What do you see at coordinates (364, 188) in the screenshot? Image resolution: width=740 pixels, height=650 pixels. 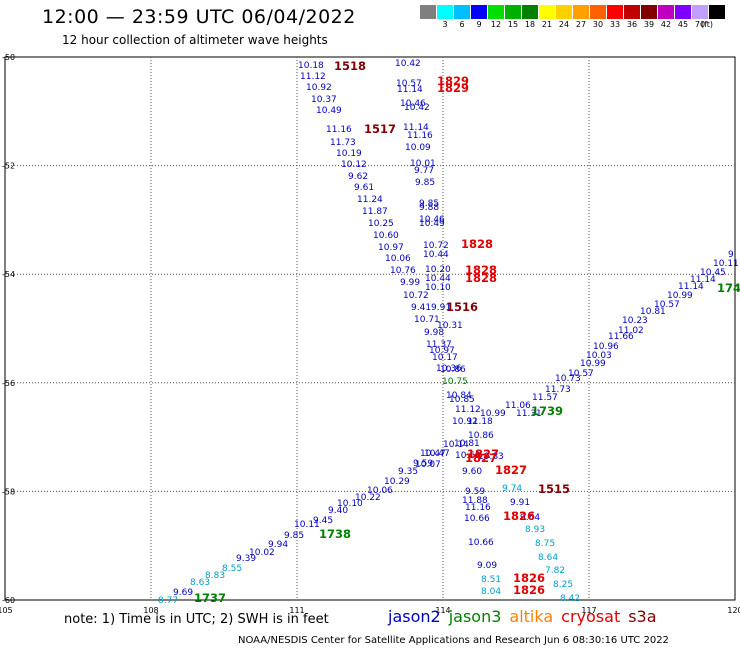 I see `wave-height-label: 9.61` at bounding box center [364, 188].